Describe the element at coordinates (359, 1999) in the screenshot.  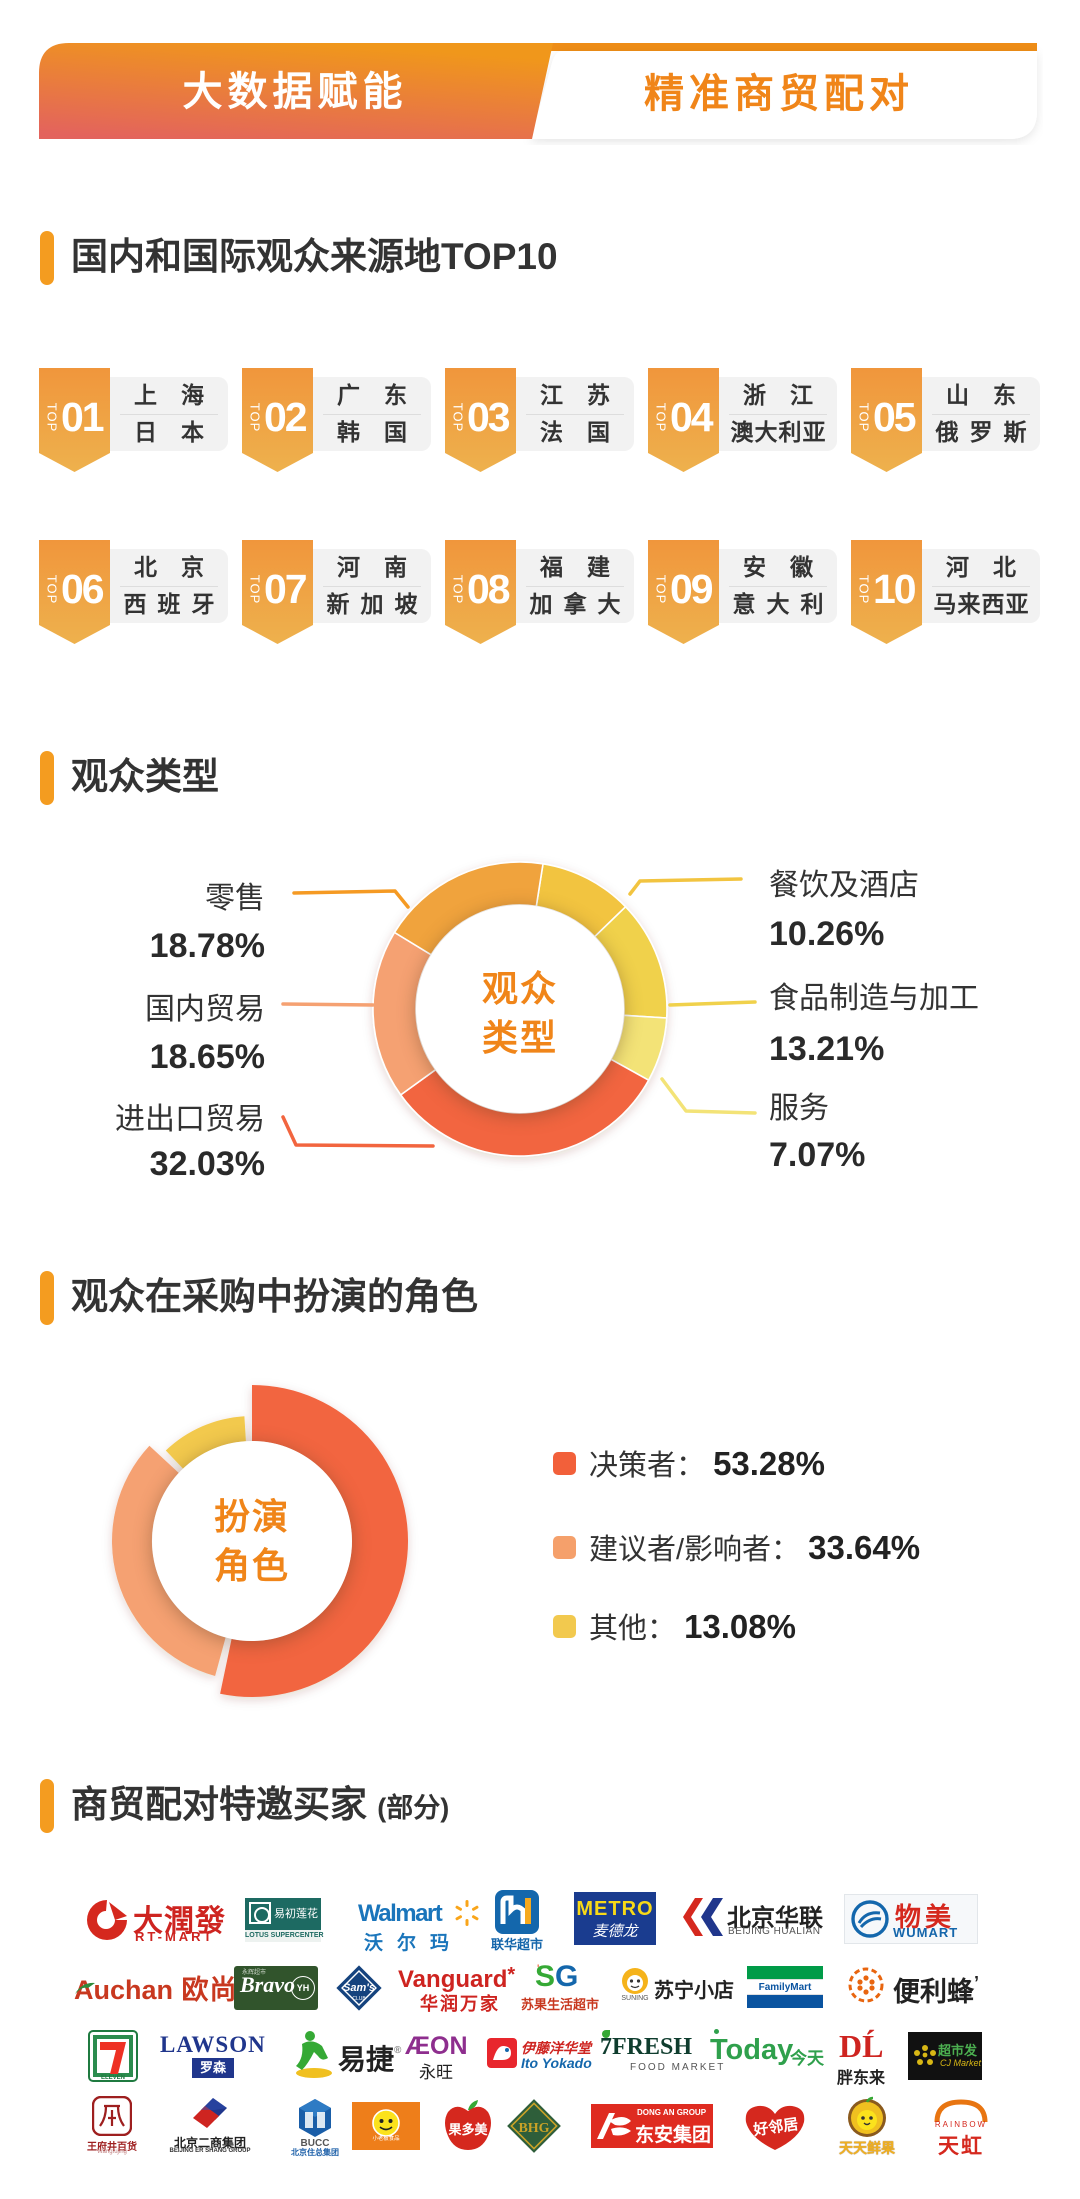
I see `svg-text: CLUB` at that location.